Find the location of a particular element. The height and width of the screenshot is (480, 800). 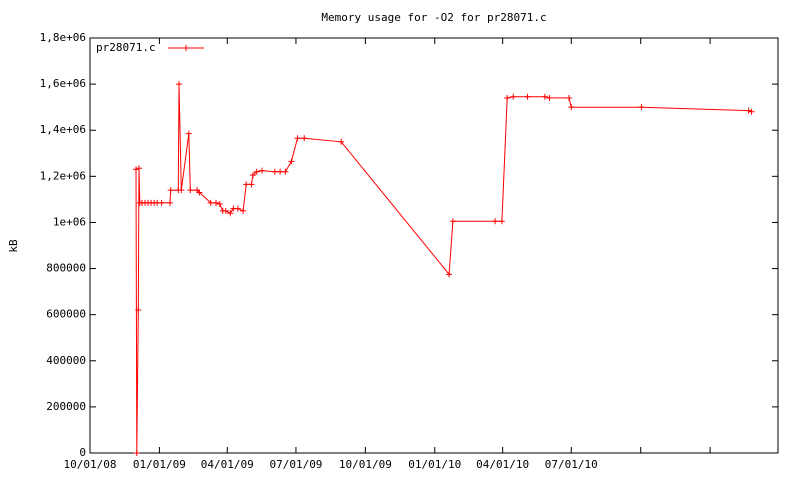

x-tick-label: 01/01/10 is located at coordinates (434, 464).